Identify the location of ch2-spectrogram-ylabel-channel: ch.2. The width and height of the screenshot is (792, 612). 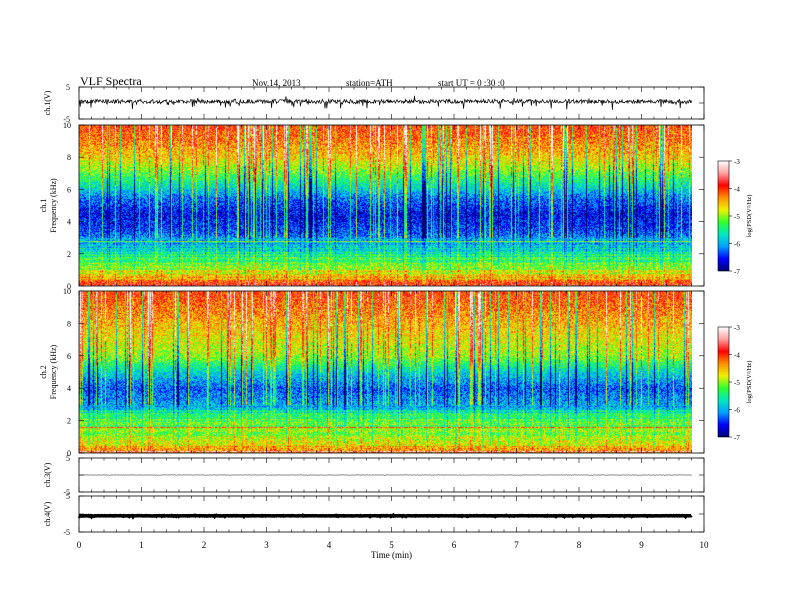
(43, 372).